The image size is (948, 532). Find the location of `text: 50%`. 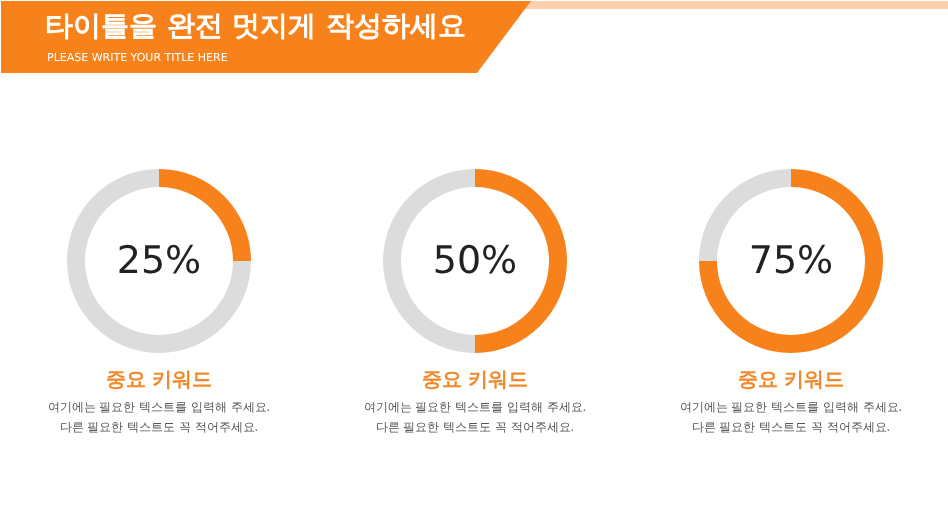

text: 50% is located at coordinates (475, 261).